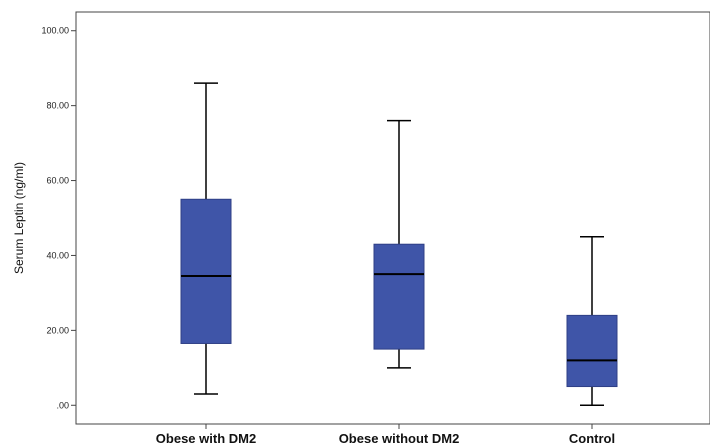 The image size is (710, 447). I want to click on x-axis: Obese with DM2 Obese without DM2 Control, so click(385, 435).